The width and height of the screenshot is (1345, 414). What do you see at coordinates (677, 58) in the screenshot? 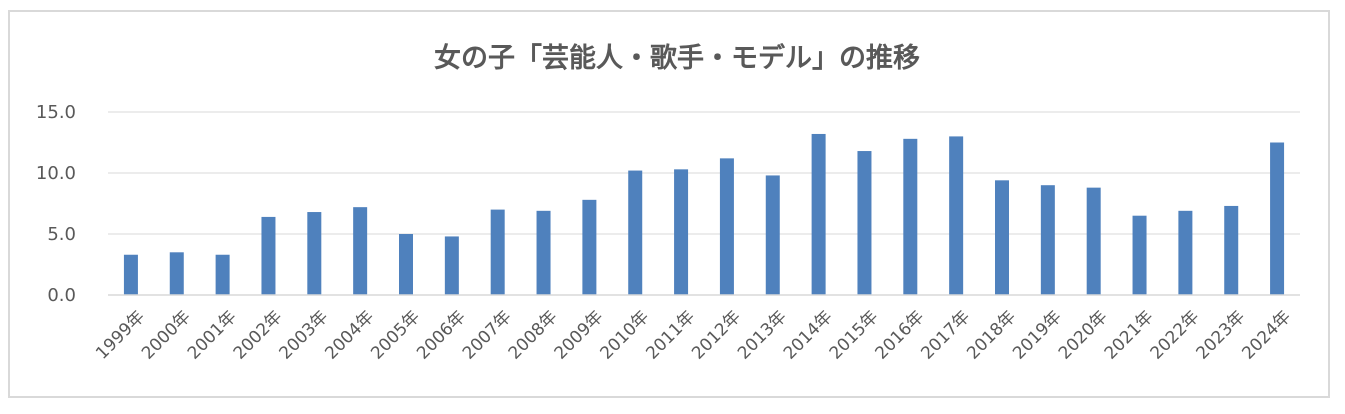
I see `chart-title: 女の子「芸能人・歌手・モデル」の推移` at bounding box center [677, 58].